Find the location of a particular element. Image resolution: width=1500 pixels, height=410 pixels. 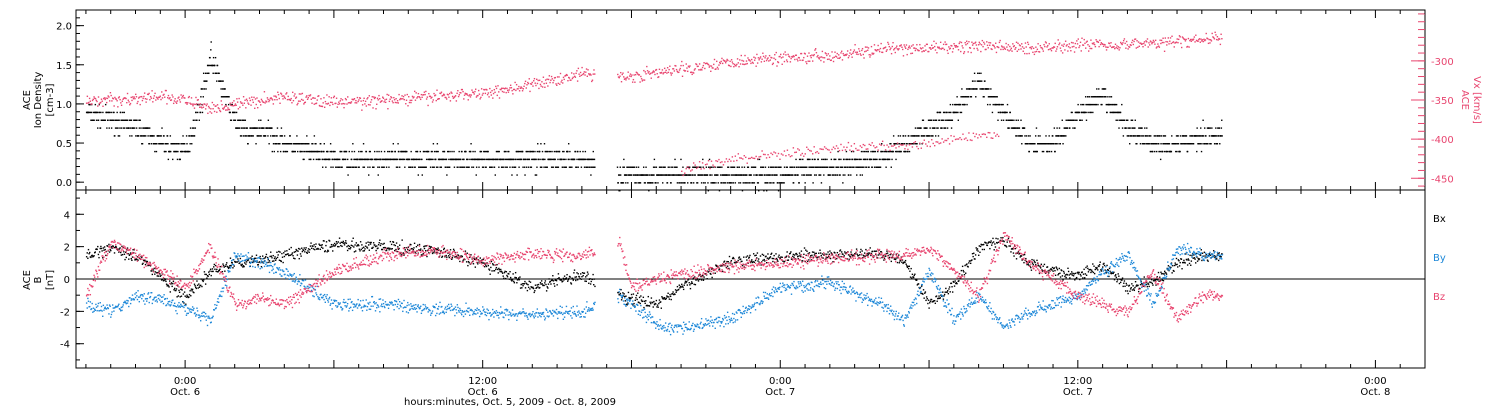

point-density-2093 is located at coordinates (939, 112).